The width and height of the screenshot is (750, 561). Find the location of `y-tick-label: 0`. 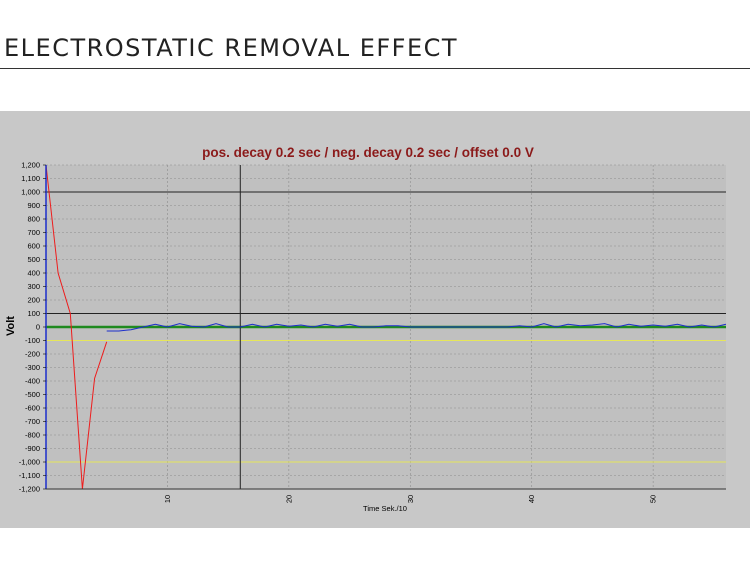

y-tick-label: 0 is located at coordinates (38, 327).